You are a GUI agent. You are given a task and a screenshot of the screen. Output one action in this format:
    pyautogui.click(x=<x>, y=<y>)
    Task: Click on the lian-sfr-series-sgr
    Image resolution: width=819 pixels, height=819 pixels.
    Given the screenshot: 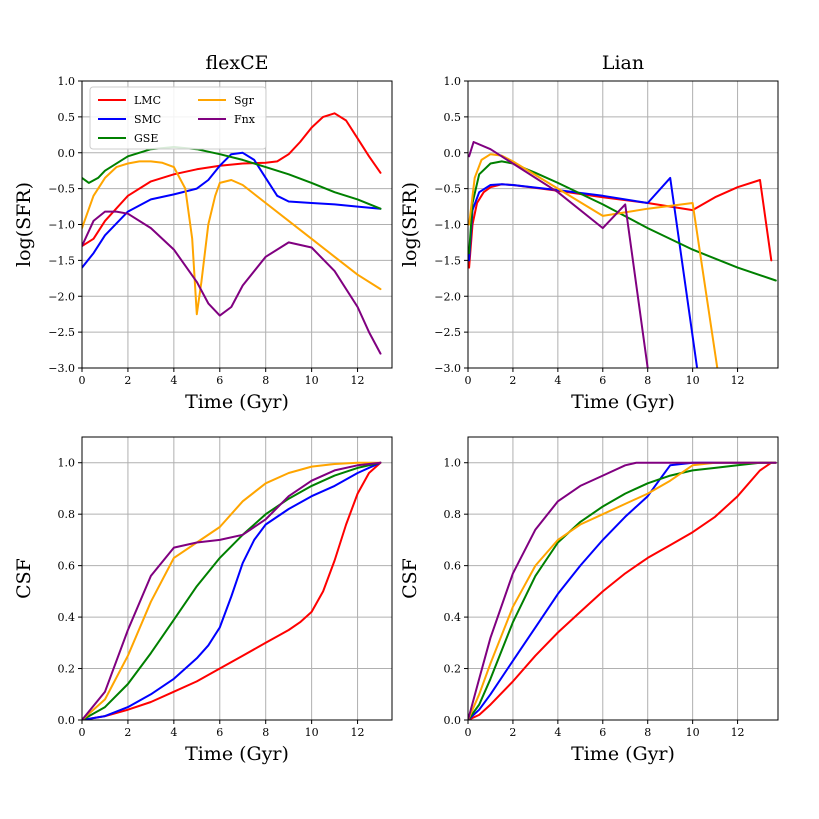 What is the action you would take?
    pyautogui.click(x=593, y=260)
    